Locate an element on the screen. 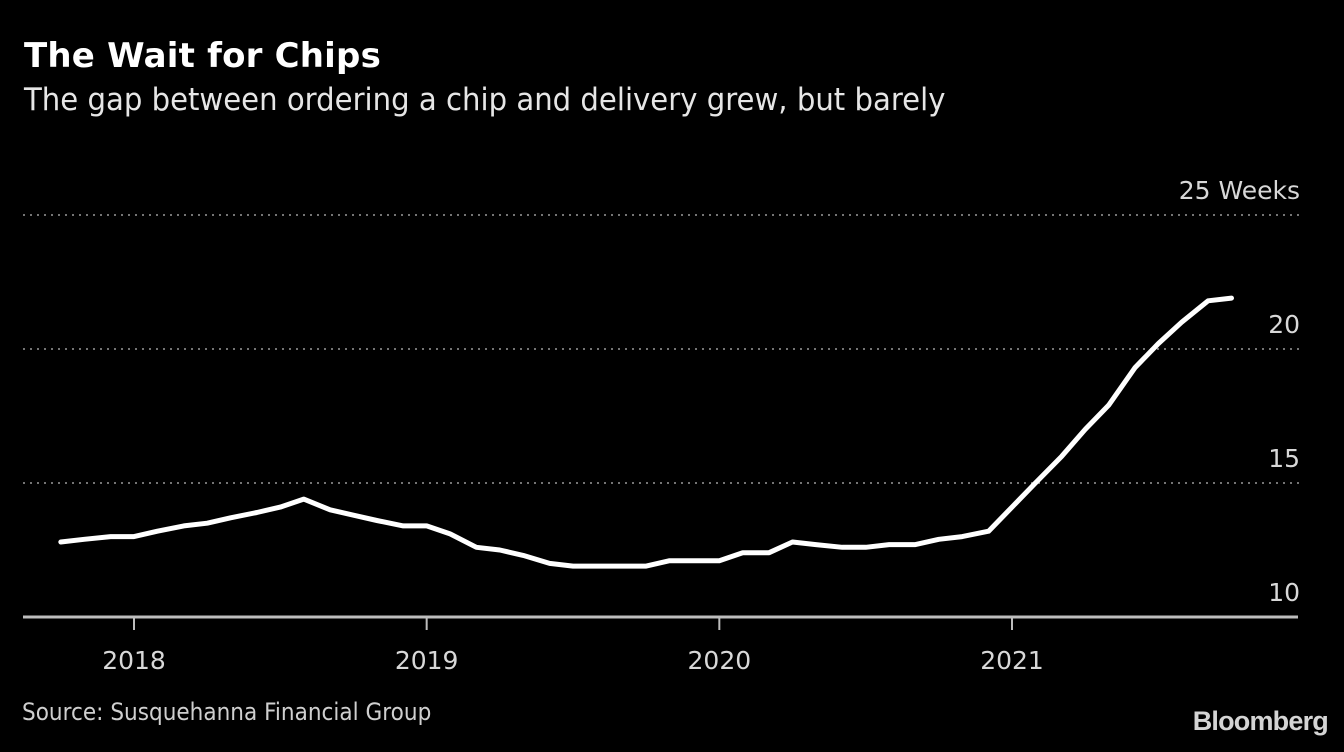 The width and height of the screenshot is (1344, 752). x-tick-label-2021: 2021 is located at coordinates (1012, 660).